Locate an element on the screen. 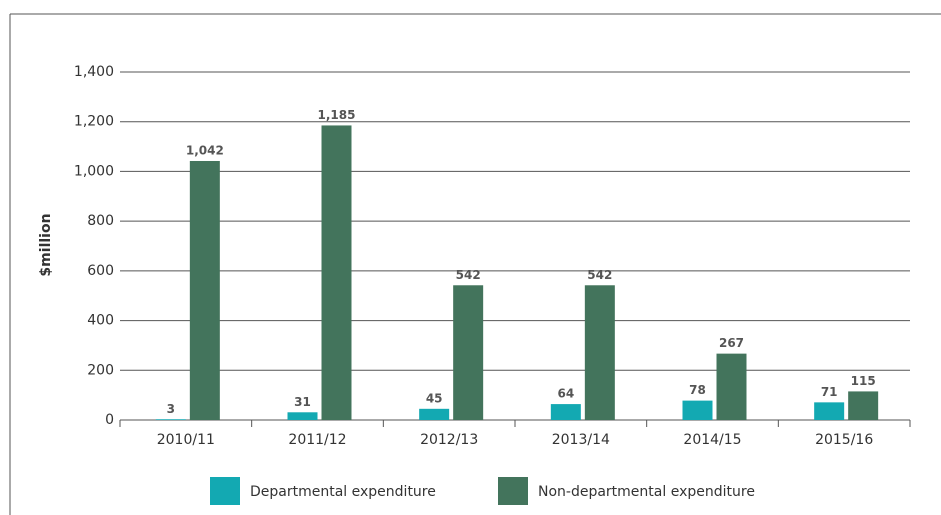 Image resolution: width=941 pixels, height=515 pixels. y-tick-label: 0 is located at coordinates (109, 420).